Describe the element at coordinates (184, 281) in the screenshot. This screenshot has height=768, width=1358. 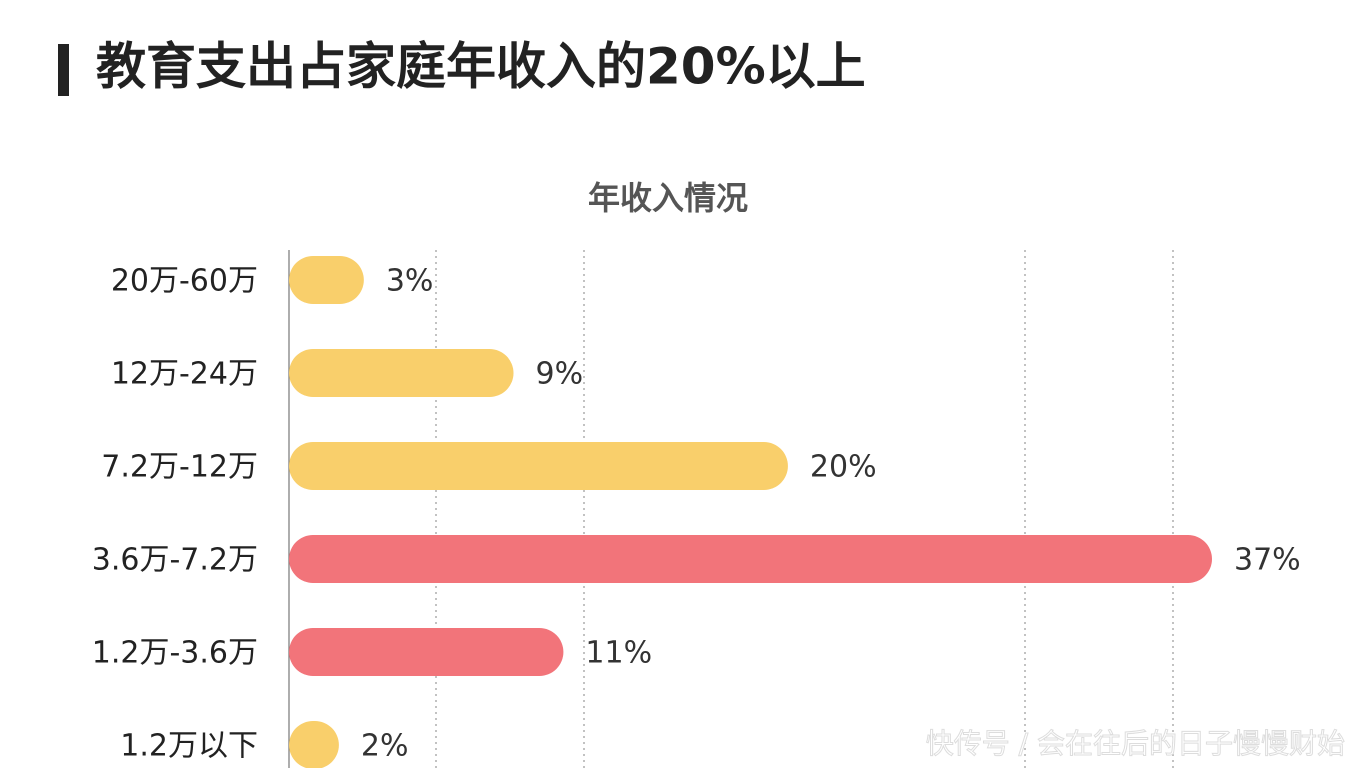
I see `y-tick-label: 20万-60万` at that location.